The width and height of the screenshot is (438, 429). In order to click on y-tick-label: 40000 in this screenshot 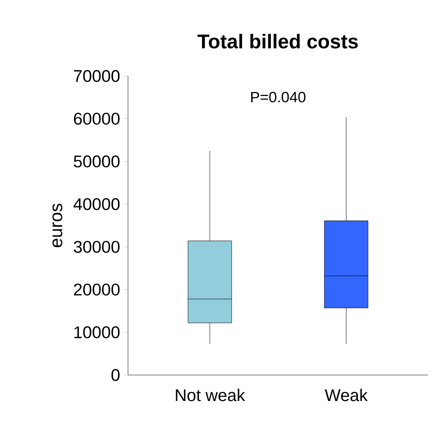, I will do `click(97, 204)`.